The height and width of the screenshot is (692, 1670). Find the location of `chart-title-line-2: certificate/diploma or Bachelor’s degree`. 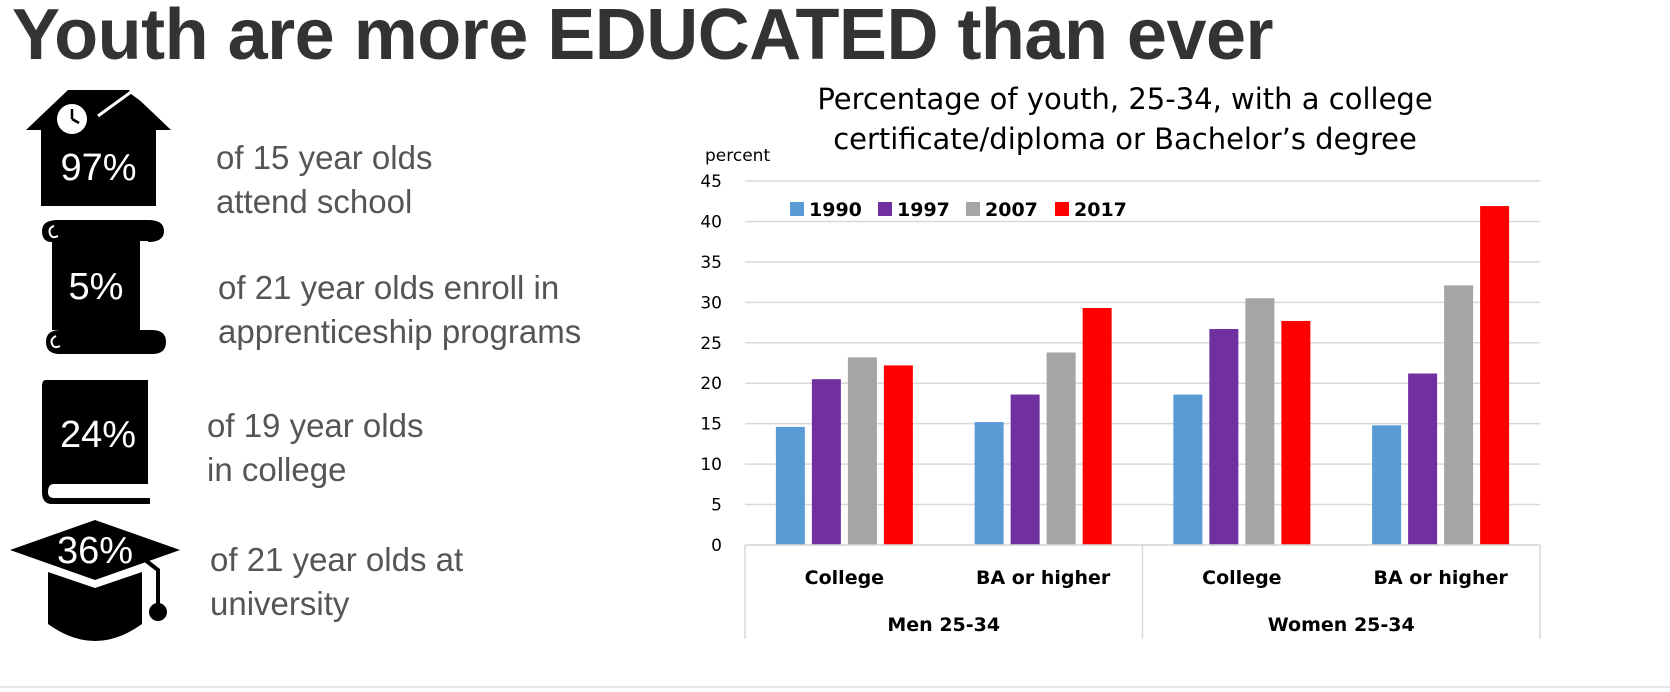

chart-title-line-2: certificate/diploma or Bachelor’s degree is located at coordinates (1125, 139).